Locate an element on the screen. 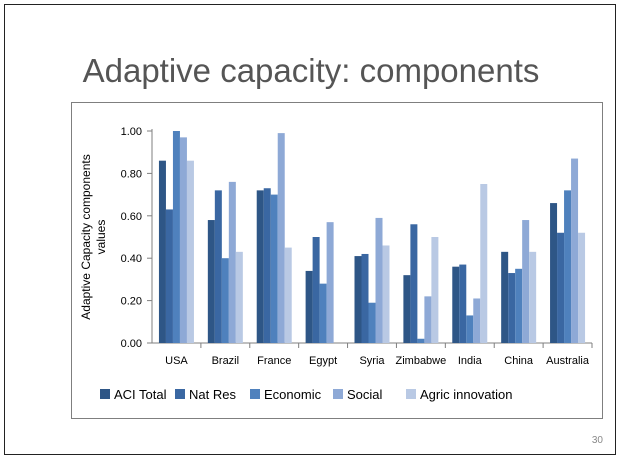 The height and width of the screenshot is (459, 622). y-tick-label: 0.60 is located at coordinates (131, 217).